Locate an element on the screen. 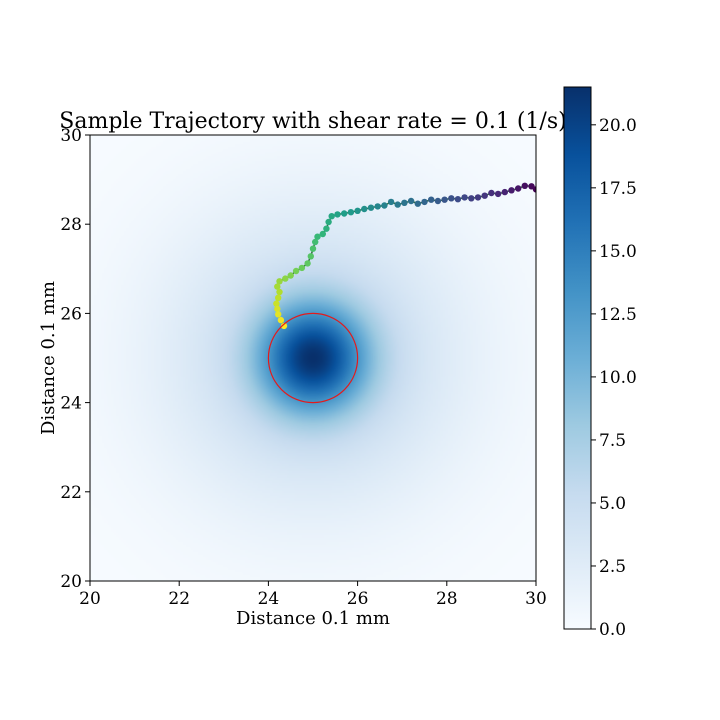 This screenshot has width=720, height=720. y-tick-label: 30 is located at coordinates (71, 136).